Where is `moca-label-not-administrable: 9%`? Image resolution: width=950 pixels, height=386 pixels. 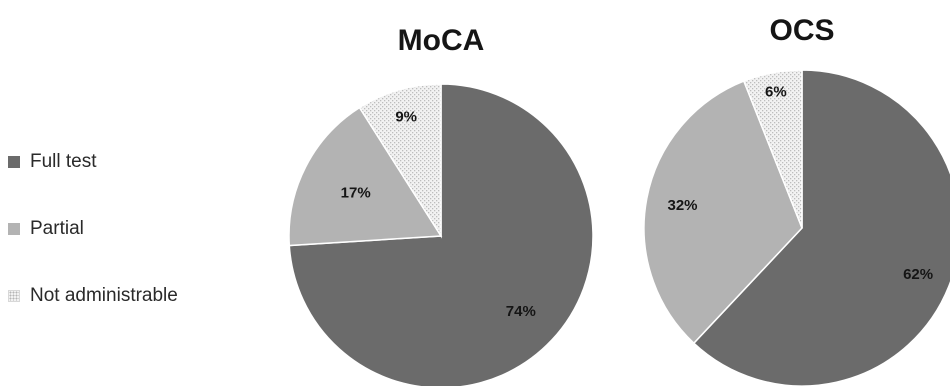 moca-label-not-administrable: 9% is located at coordinates (406, 116).